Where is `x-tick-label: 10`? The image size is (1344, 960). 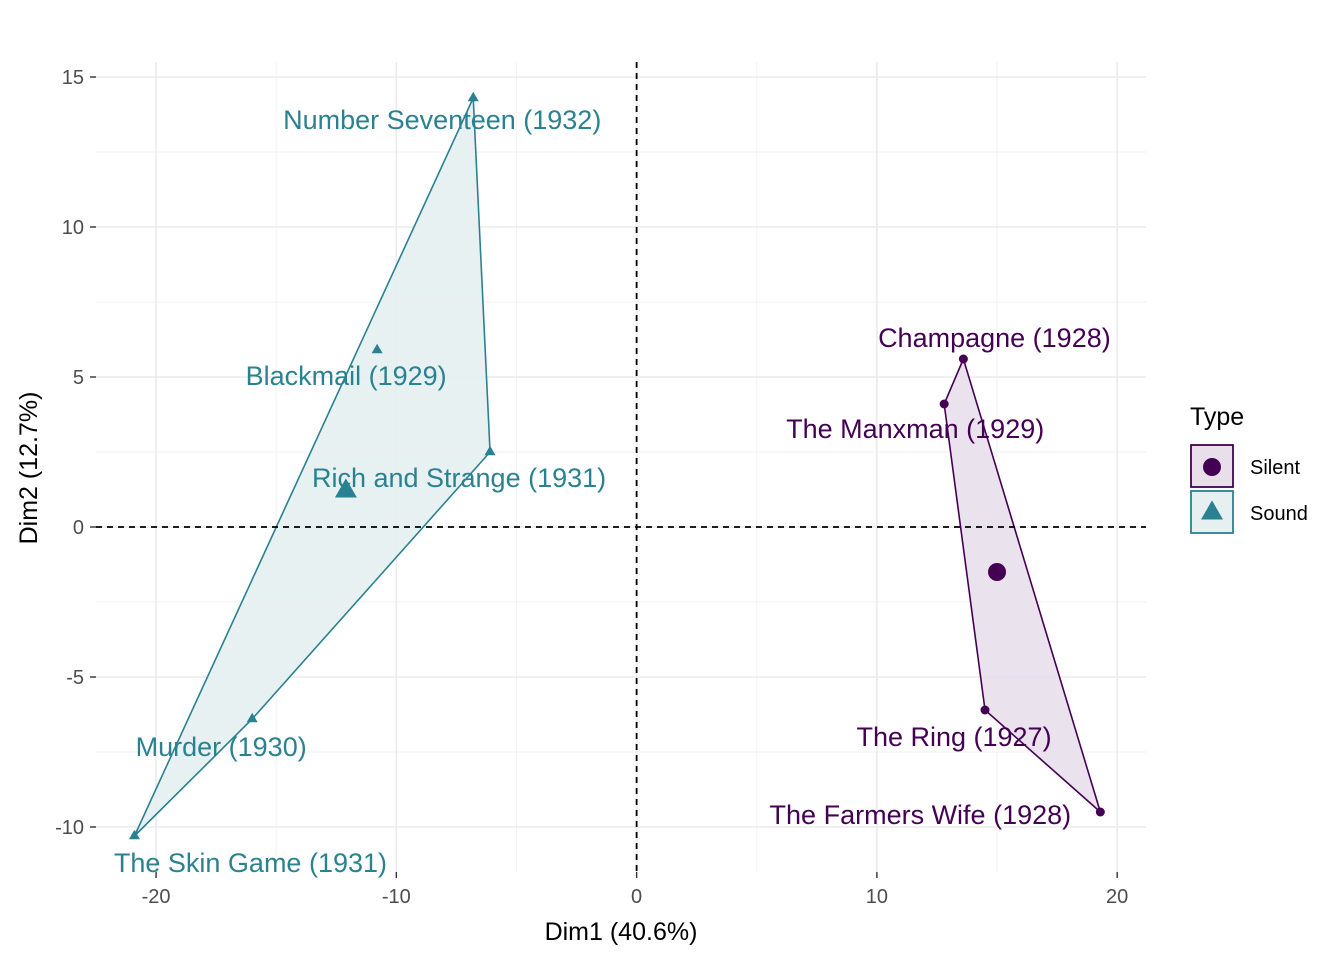 x-tick-label: 10 is located at coordinates (877, 897).